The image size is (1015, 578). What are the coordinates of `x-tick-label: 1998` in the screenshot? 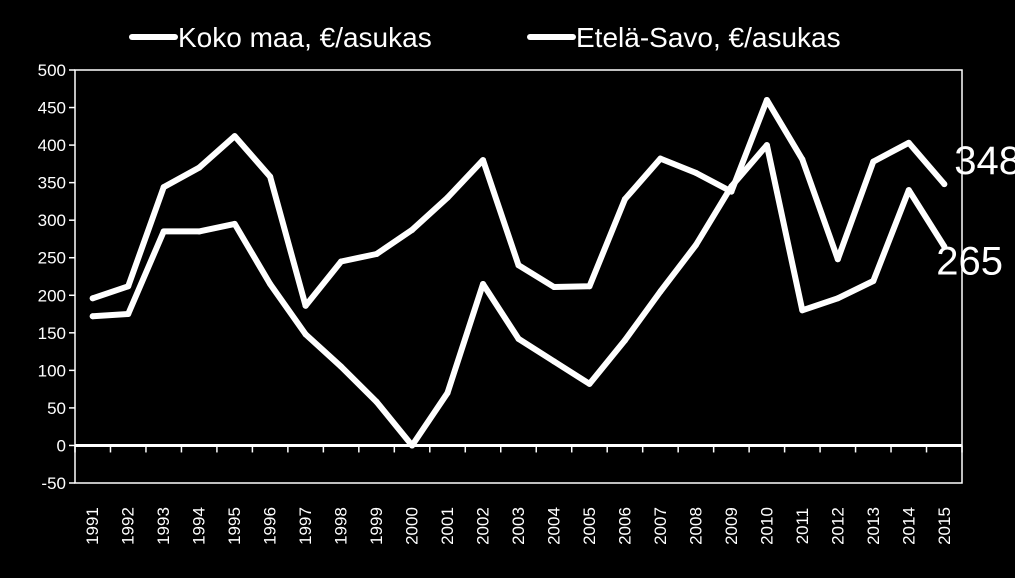 It's located at (341, 526).